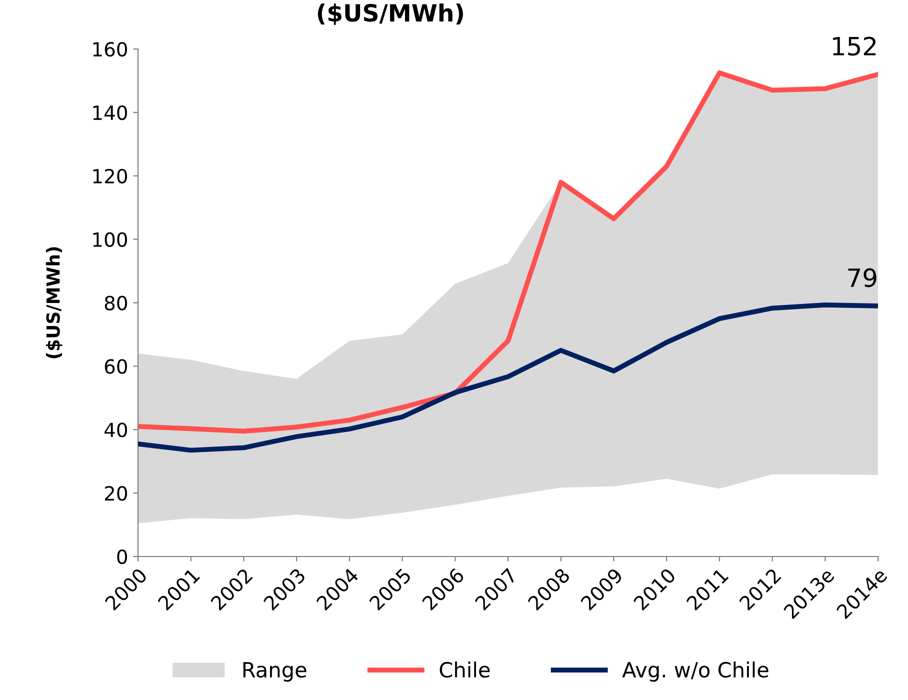 Image resolution: width=908 pixels, height=700 pixels. What do you see at coordinates (695, 672) in the screenshot?
I see `legend-label: Avg. w/o Chile` at bounding box center [695, 672].